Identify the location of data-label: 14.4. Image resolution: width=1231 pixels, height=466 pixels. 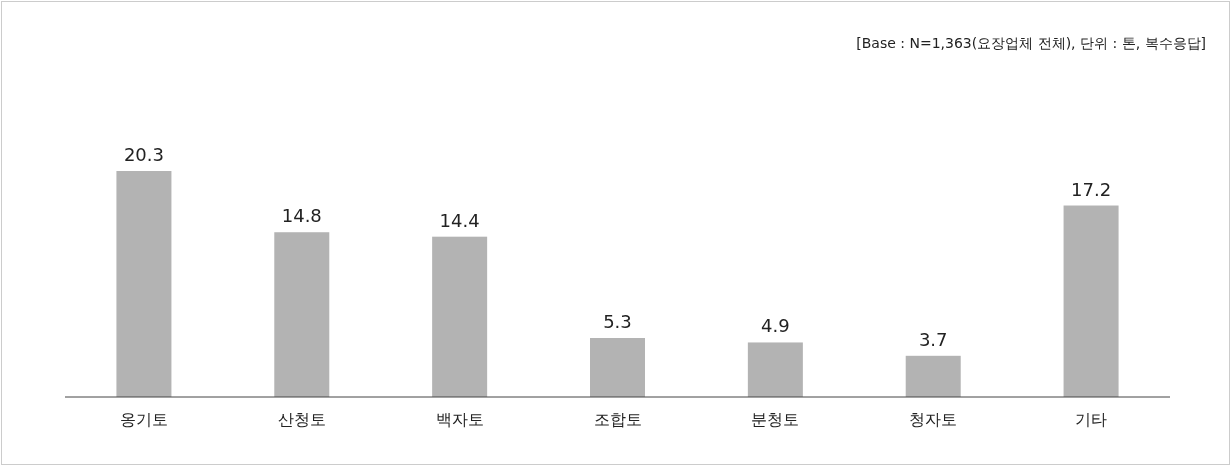
(459, 220).